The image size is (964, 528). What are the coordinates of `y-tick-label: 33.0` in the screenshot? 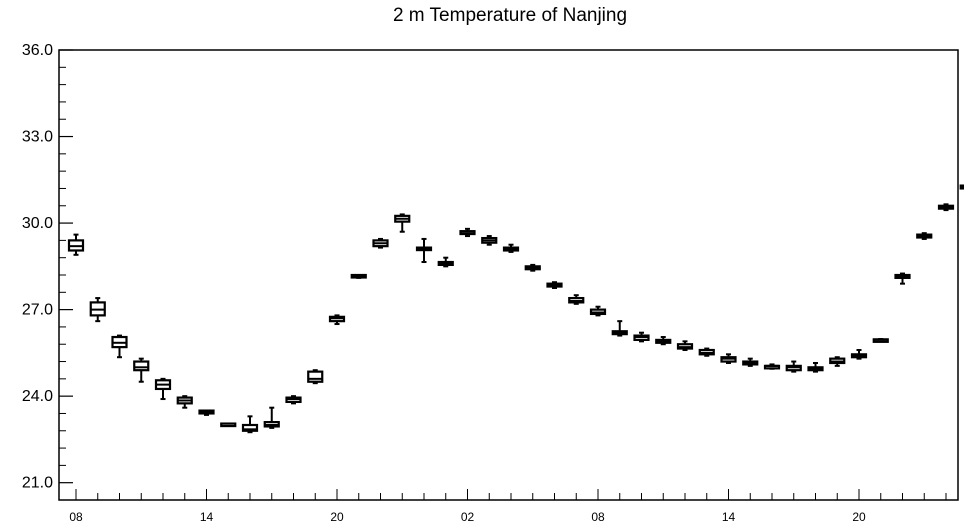 It's located at (37, 137).